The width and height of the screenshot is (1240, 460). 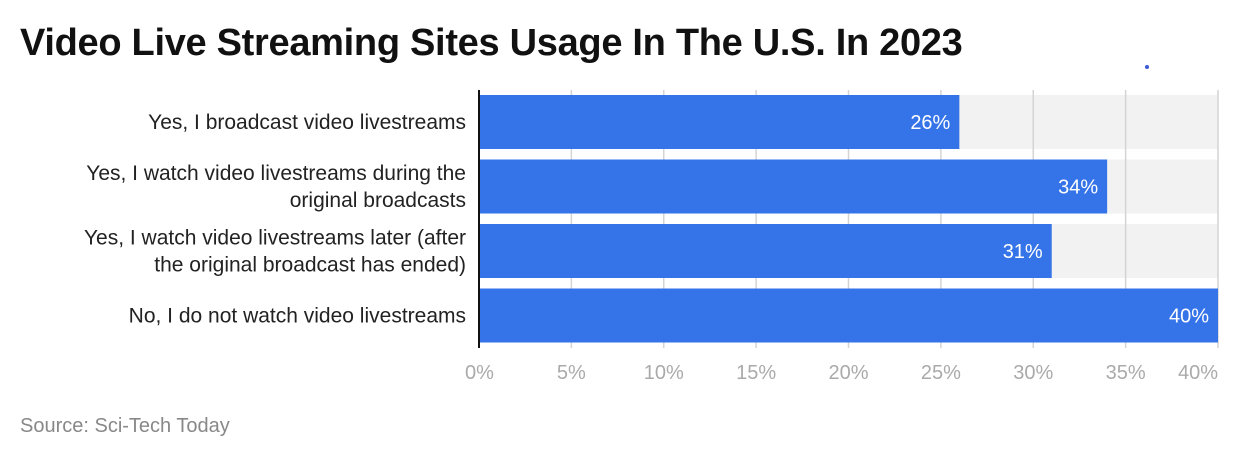 I want to click on category-label: original broadcasts, so click(x=378, y=200).